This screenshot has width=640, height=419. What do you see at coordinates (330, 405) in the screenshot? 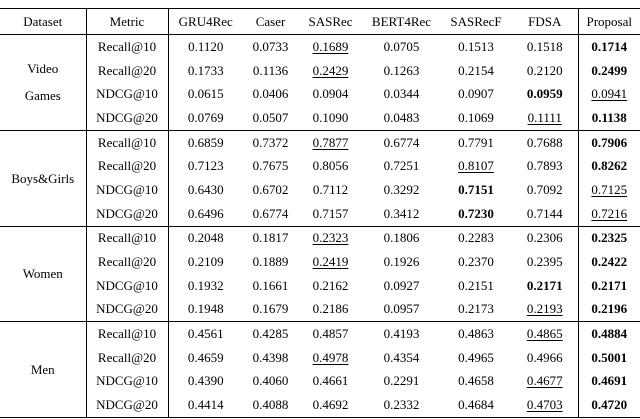
I see `value-cell-sasrec: 0.4692` at bounding box center [330, 405].